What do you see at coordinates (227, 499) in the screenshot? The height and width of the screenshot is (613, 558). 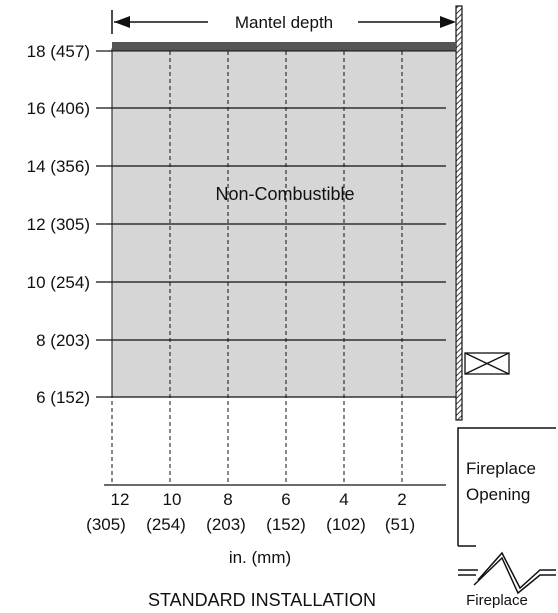 I see `x-label-8-in: 8` at bounding box center [227, 499].